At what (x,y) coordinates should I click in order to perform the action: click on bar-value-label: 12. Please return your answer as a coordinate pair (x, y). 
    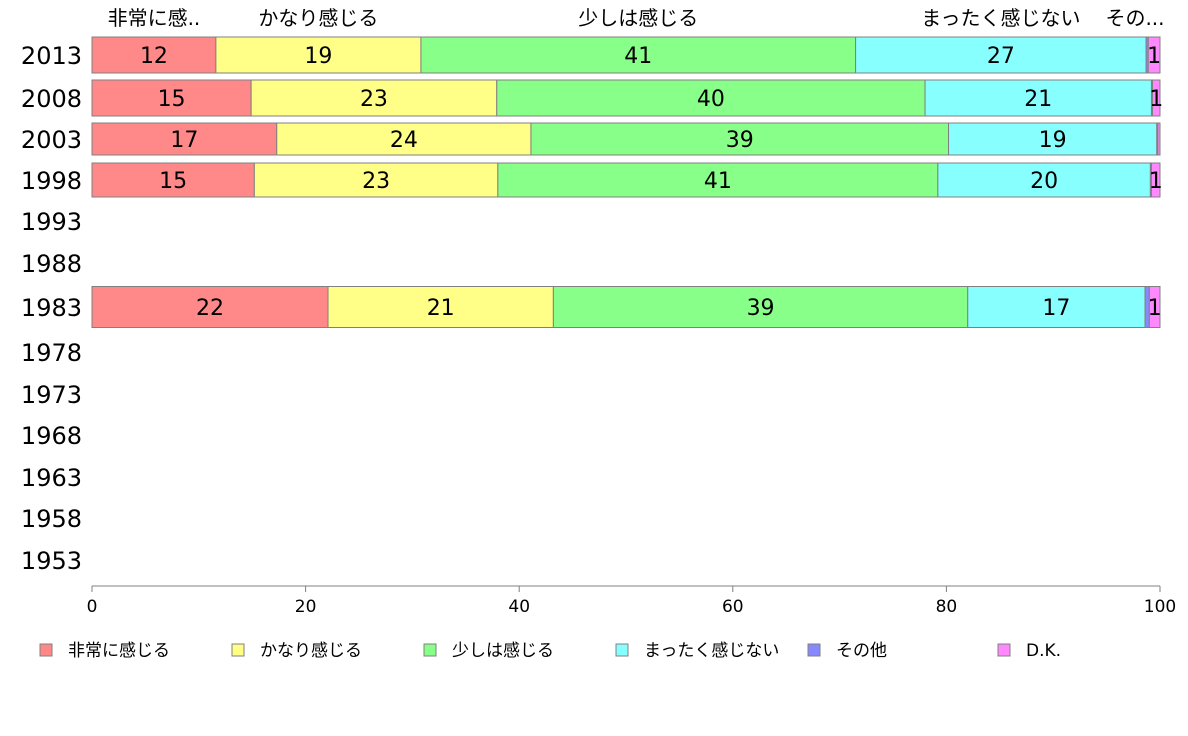
    Looking at the image, I should click on (154, 56).